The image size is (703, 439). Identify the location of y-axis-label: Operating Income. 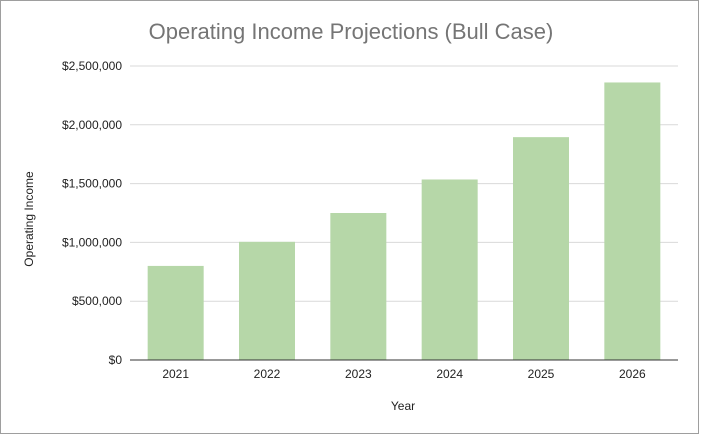
(29, 219).